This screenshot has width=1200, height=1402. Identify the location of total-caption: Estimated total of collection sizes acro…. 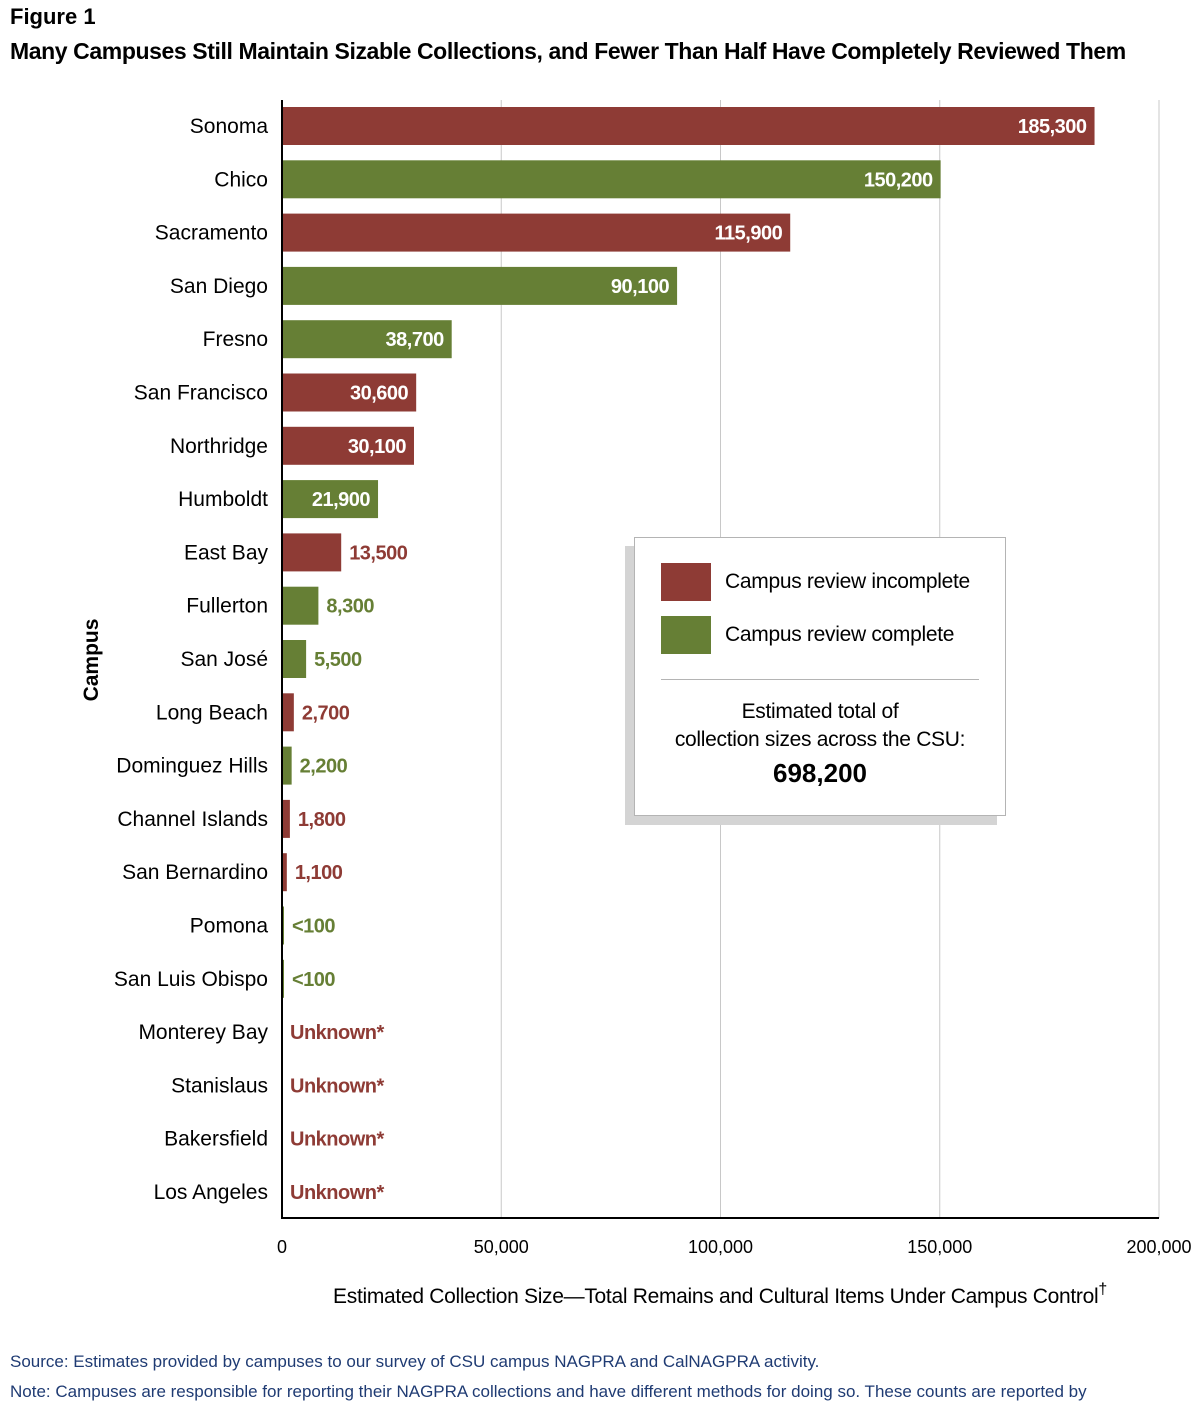
(820, 726).